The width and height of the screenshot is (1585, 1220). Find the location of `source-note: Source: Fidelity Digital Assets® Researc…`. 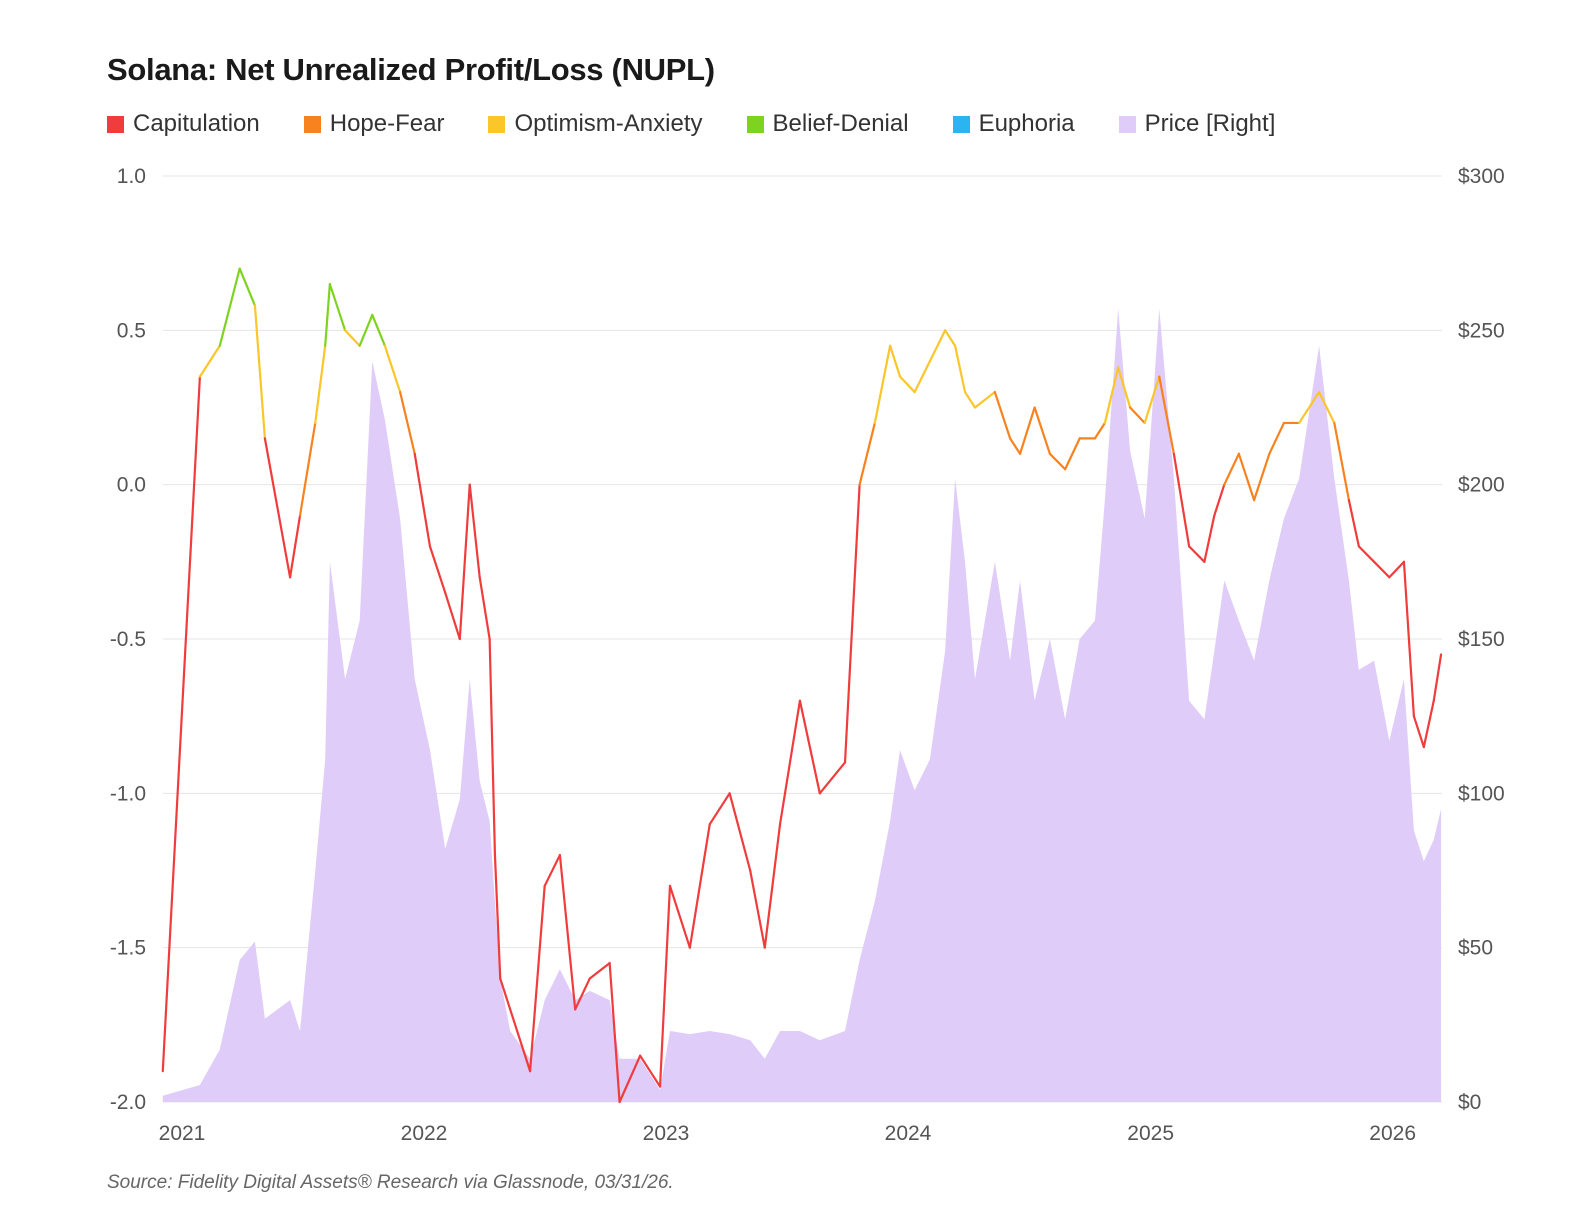

source-note: Source: Fidelity Digital Assets® Researc… is located at coordinates (390, 1182).